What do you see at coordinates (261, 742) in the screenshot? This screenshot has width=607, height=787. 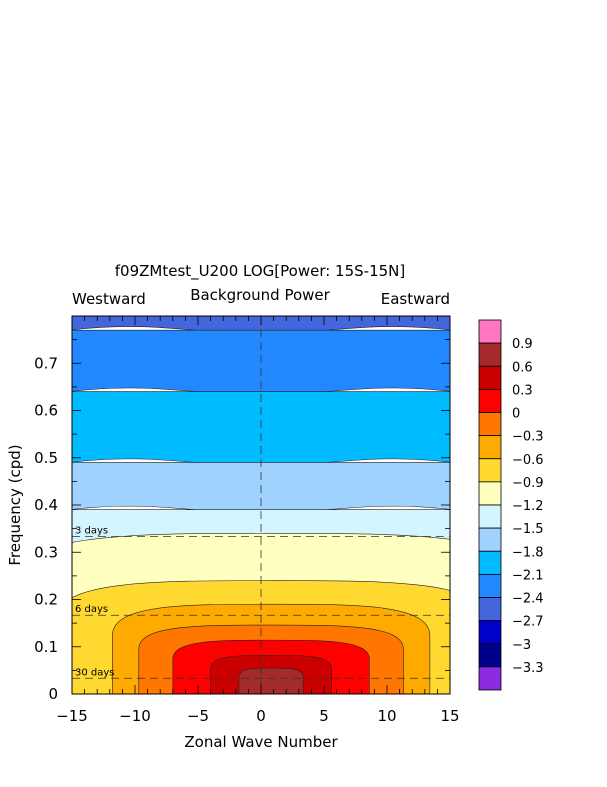 I see `x-axis-label: Zonal Wave Number` at bounding box center [261, 742].